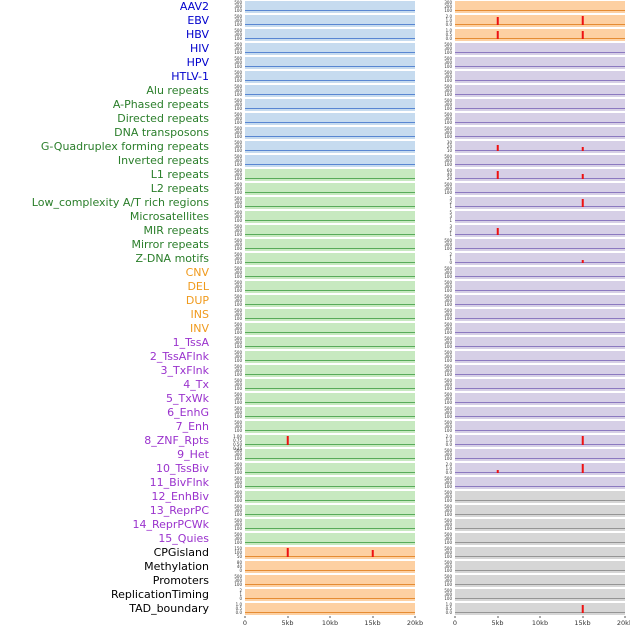 This screenshot has height=630, width=630. What do you see at coordinates (237, 440) in the screenshot?
I see `y-tick-label: 0.75` at bounding box center [237, 440].